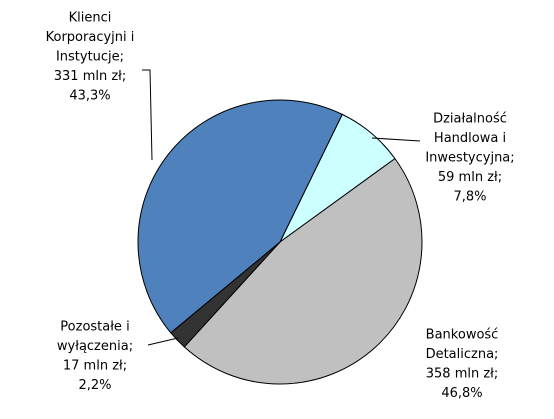 This screenshot has height=419, width=554. What do you see at coordinates (89, 96) in the screenshot?
I see `percent-label: 43,3%` at bounding box center [89, 96].